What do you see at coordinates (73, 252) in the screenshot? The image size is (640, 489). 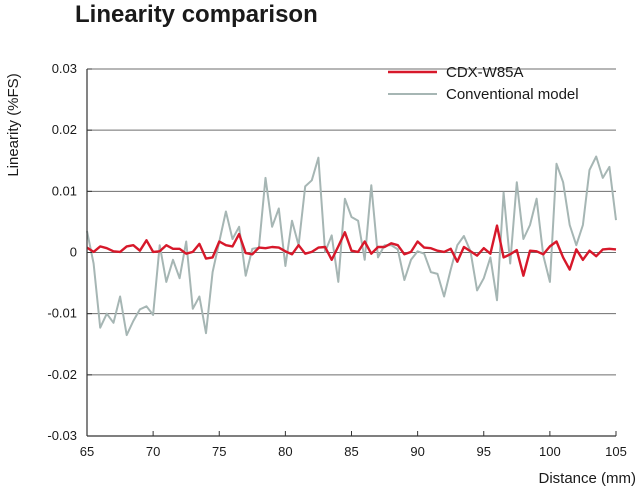 I see `y-tick-label-3: 0` at bounding box center [73, 252].